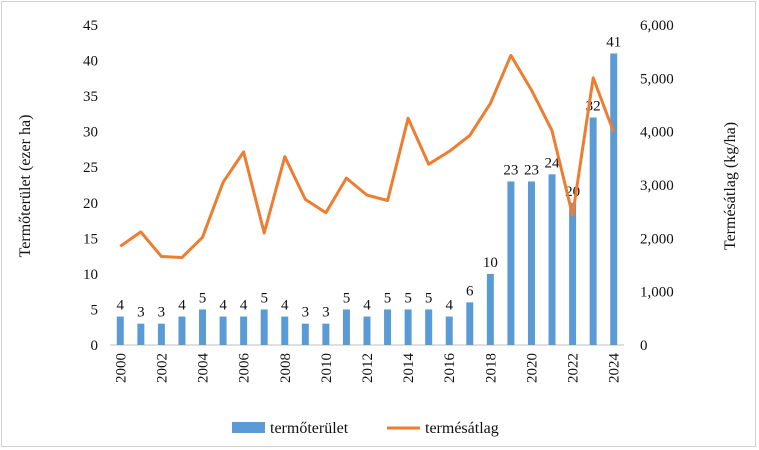 This screenshot has width=759, height=450. What do you see at coordinates (613, 42) in the screenshot?
I see `bar-label-2024: 41` at bounding box center [613, 42].